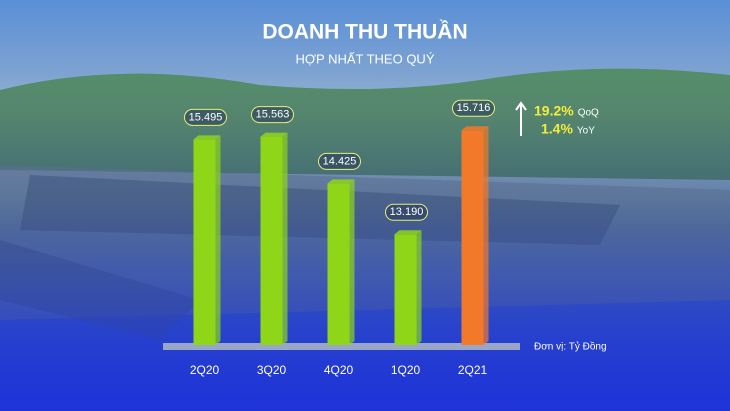 The image size is (730, 411). What do you see at coordinates (554, 111) in the screenshot?
I see `growth-value: 19.2%` at bounding box center [554, 111].